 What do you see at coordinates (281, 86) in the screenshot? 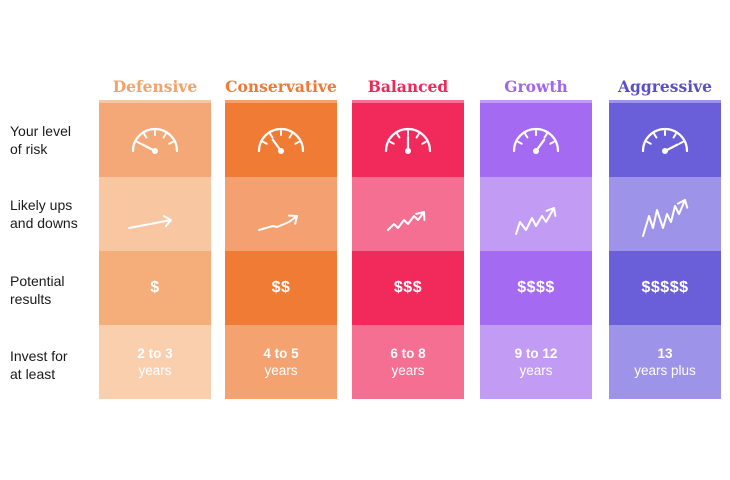
I see `profile-title: Conservative` at bounding box center [281, 86].